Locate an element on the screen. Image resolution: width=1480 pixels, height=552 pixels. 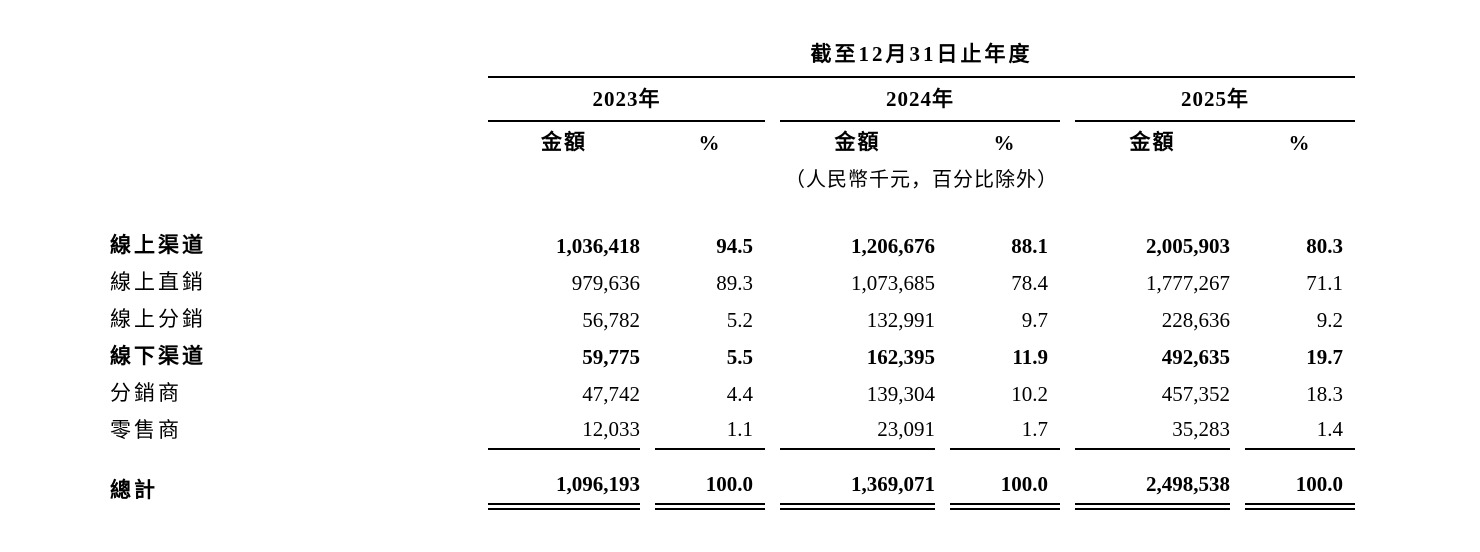
amount-2023: 47,742 is located at coordinates (611, 394).